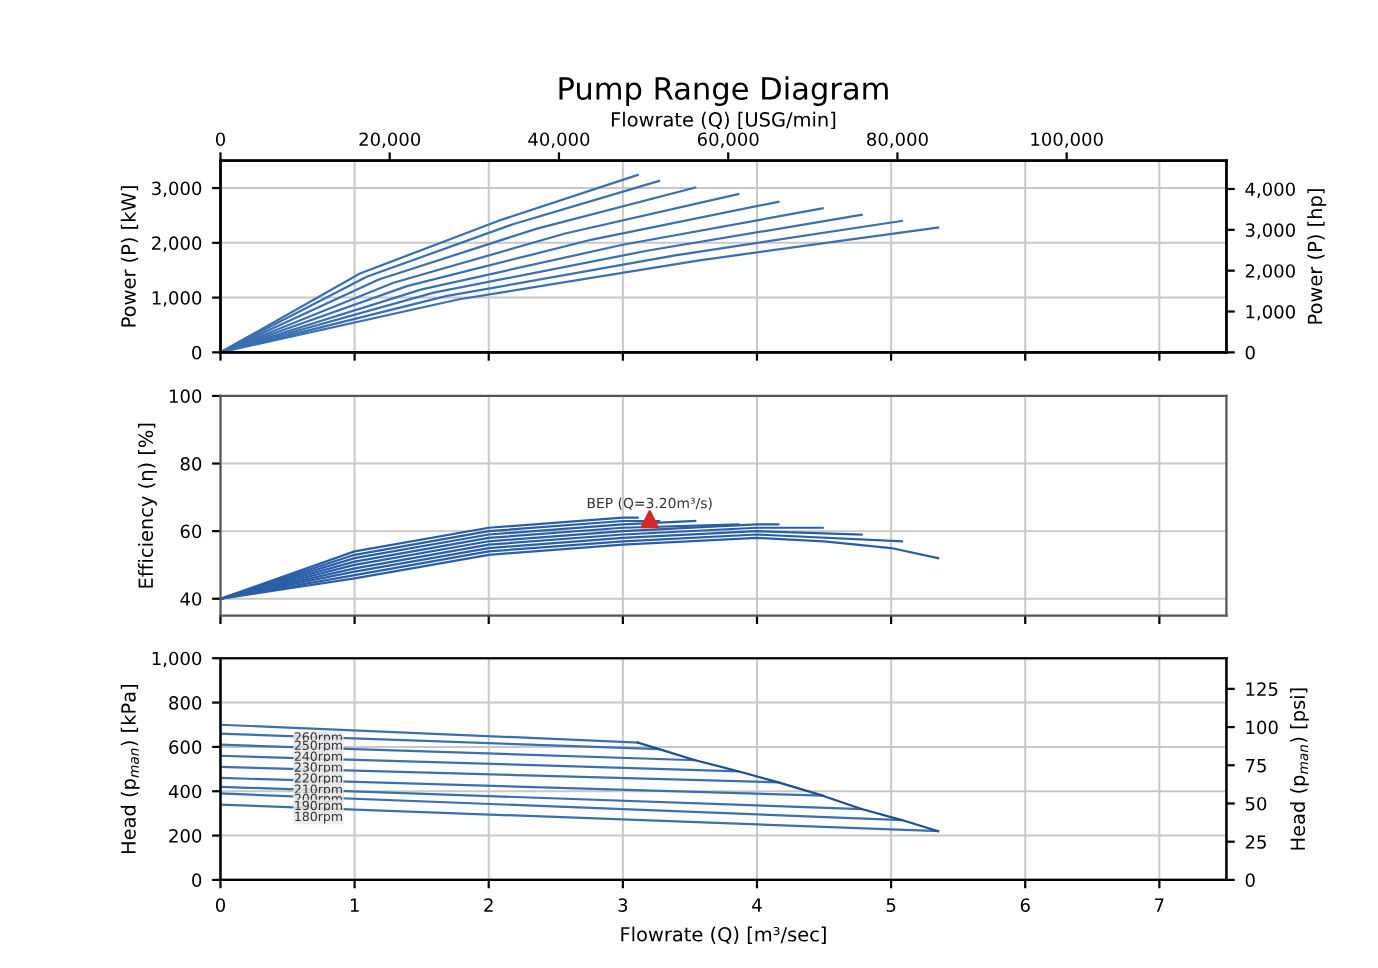  Describe the element at coordinates (1255, 765) in the screenshot. I see `y2-tick-label: 75` at that location.